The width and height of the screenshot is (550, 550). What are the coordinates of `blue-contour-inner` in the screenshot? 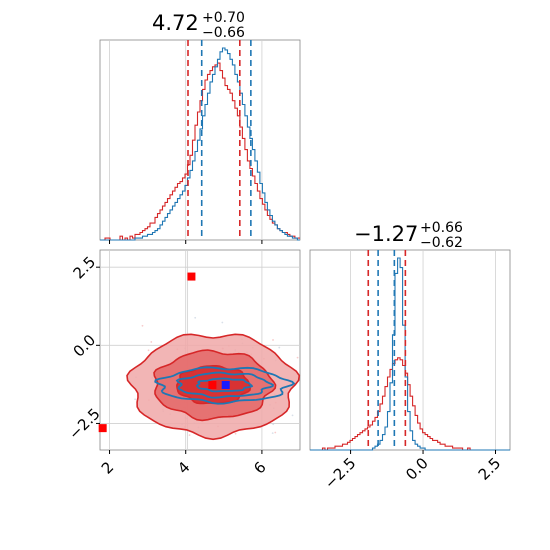 It's located at (225, 385).